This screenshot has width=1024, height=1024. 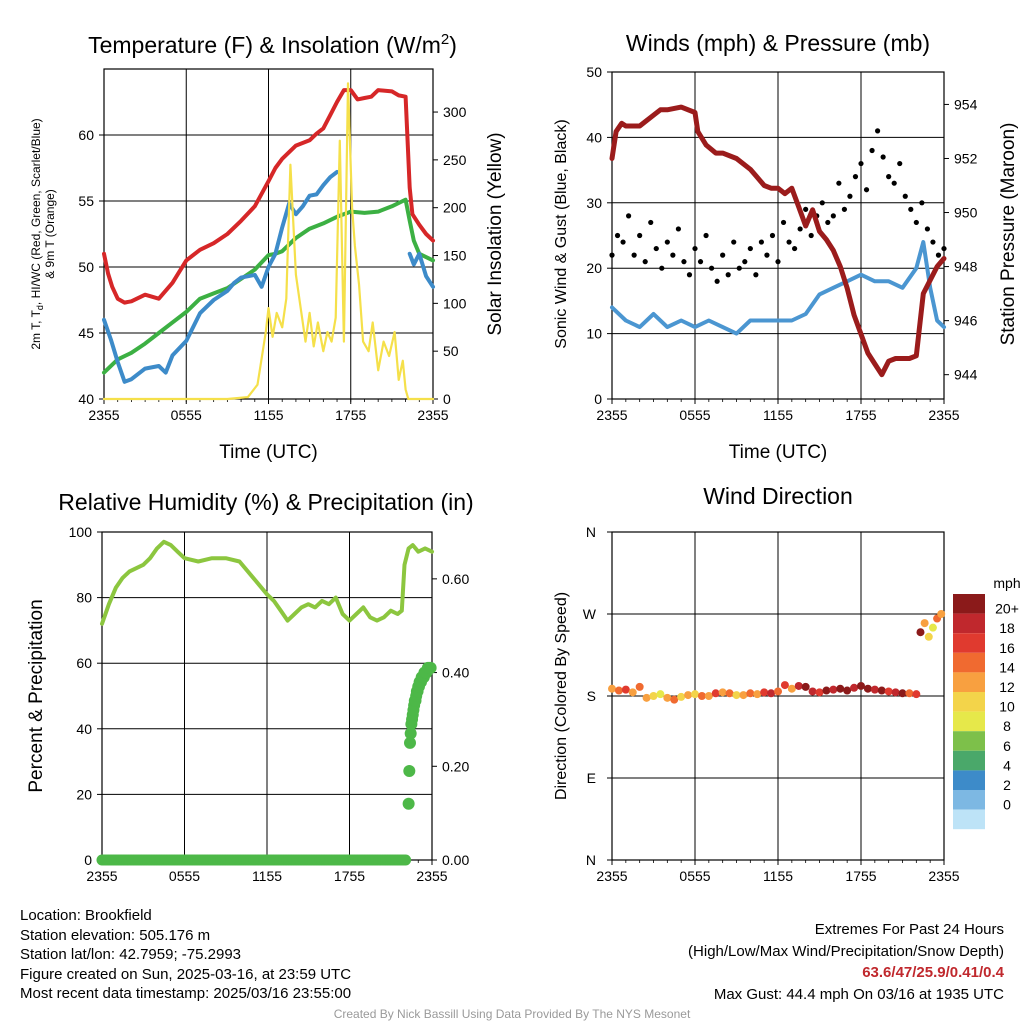 I want to click on temp-y-tick-label: 45, so click(x=86, y=333).